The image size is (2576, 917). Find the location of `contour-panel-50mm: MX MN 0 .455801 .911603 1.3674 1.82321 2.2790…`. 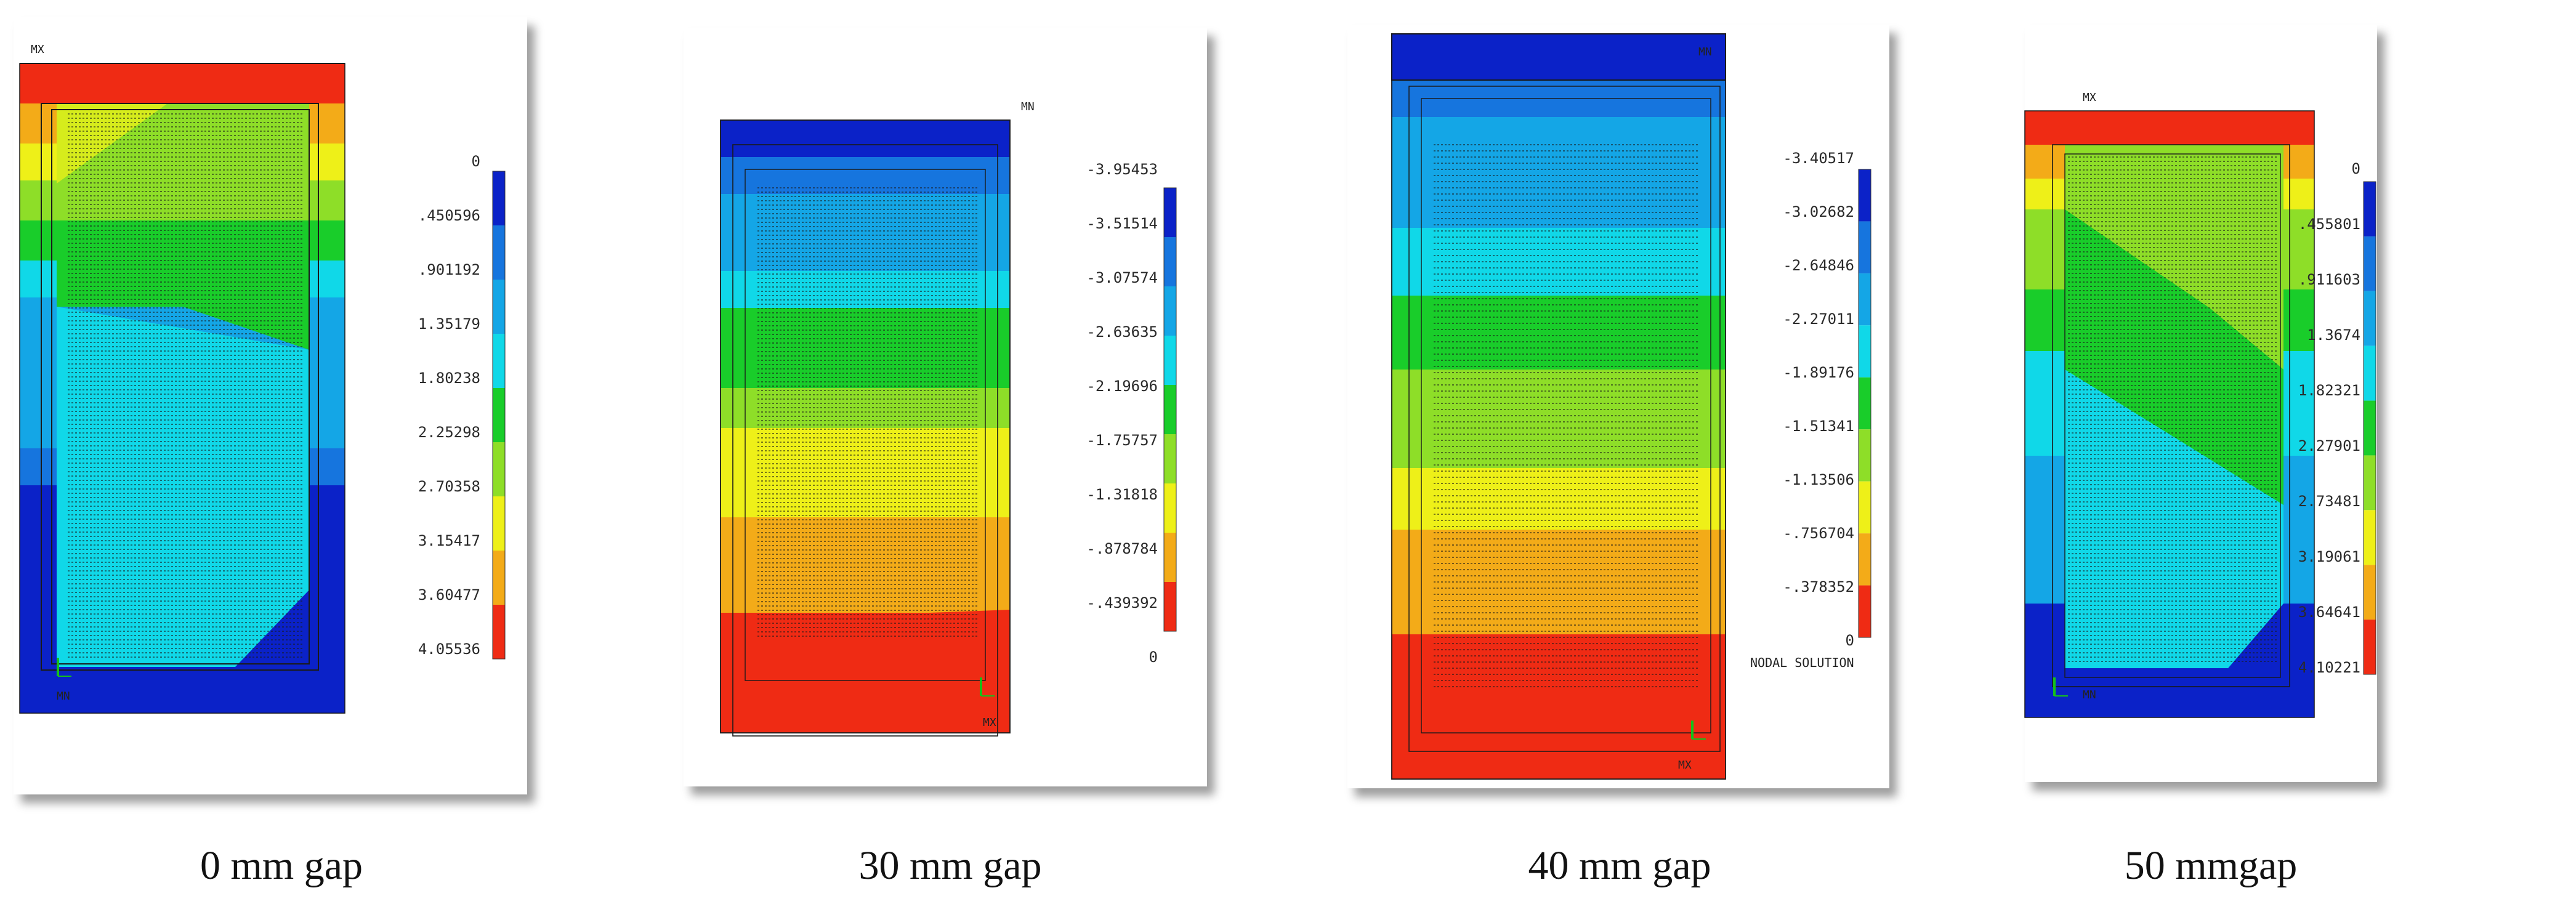

contour-panel-50mm: MX MN 0 .455801 .911603 1.3674 1.82321 2.2790… is located at coordinates (2200, 403).